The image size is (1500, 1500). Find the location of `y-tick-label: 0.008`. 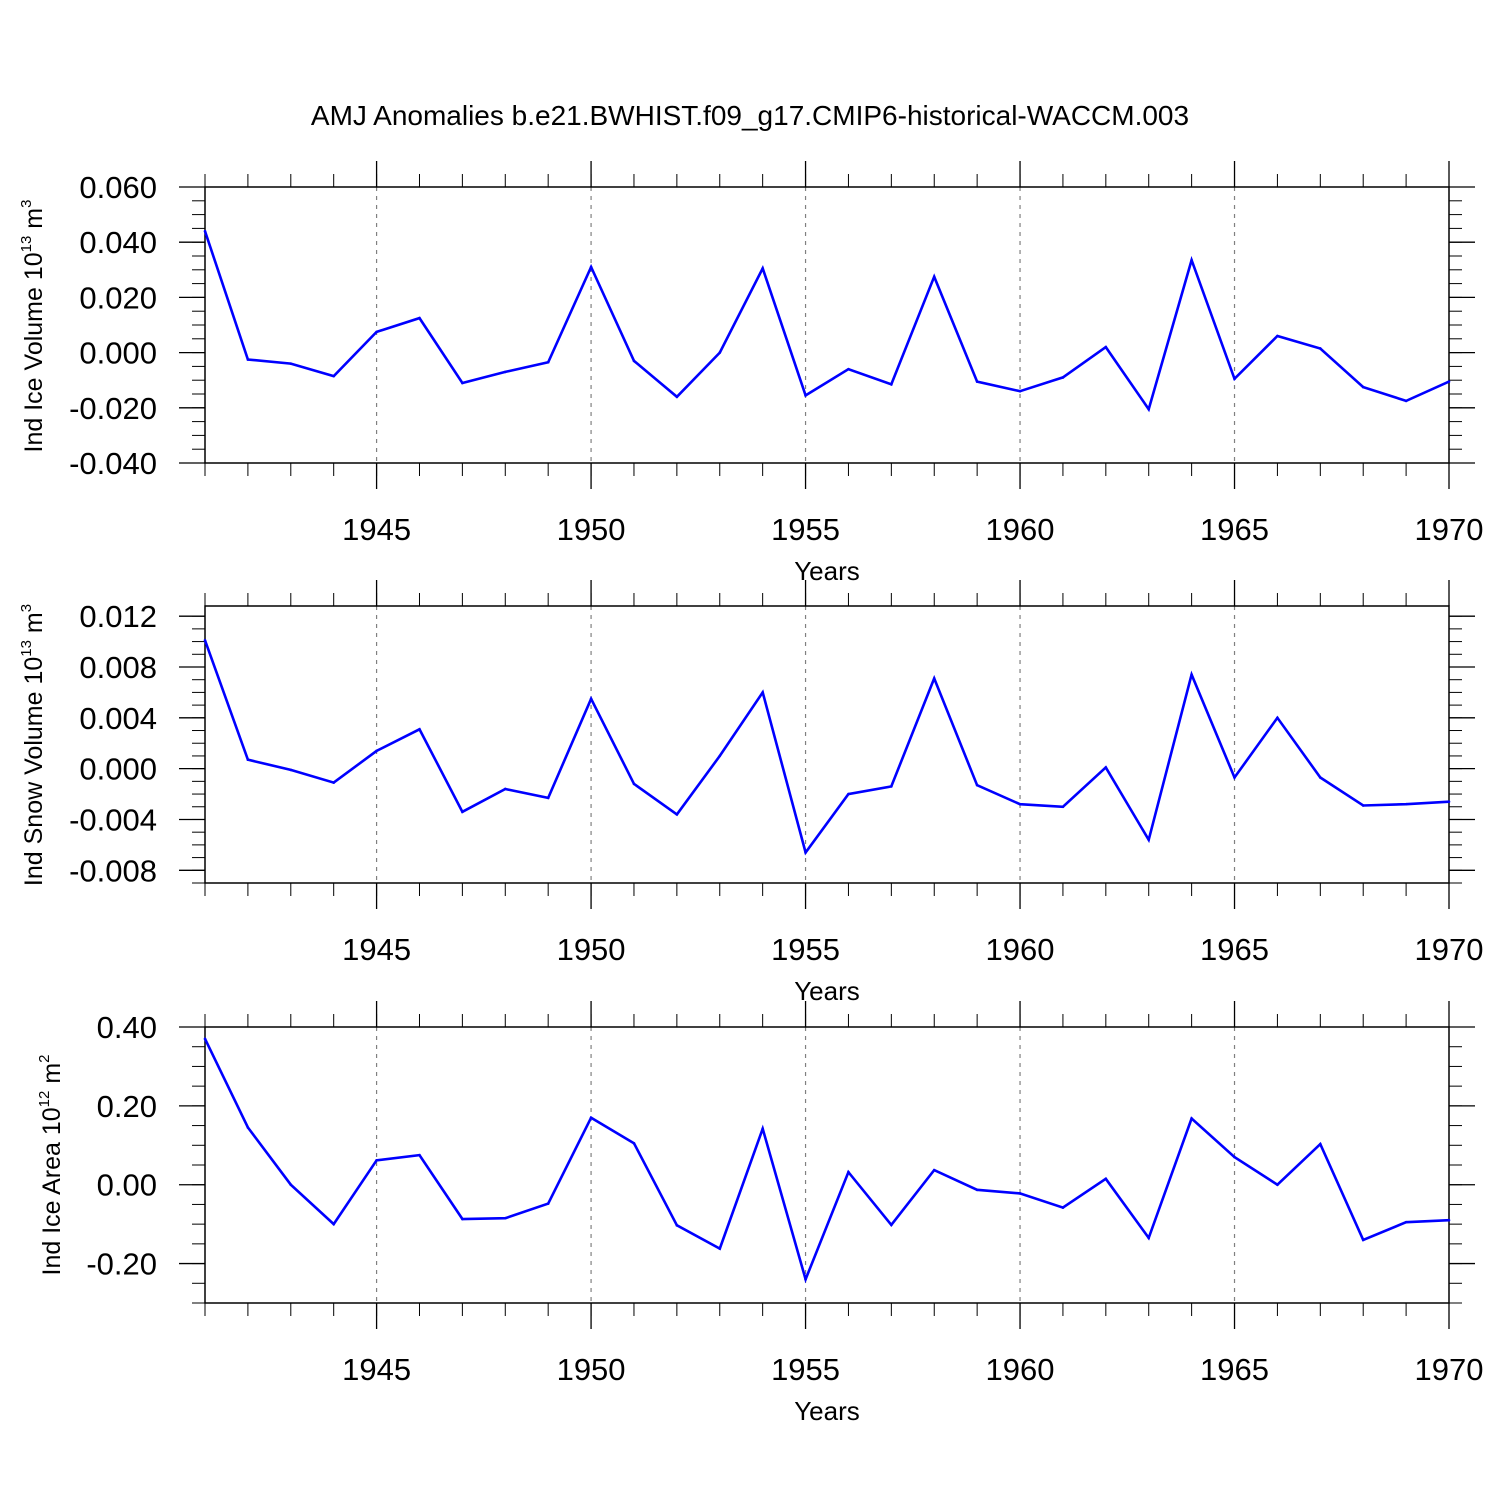

y-tick-label: 0.008 is located at coordinates (118, 667).